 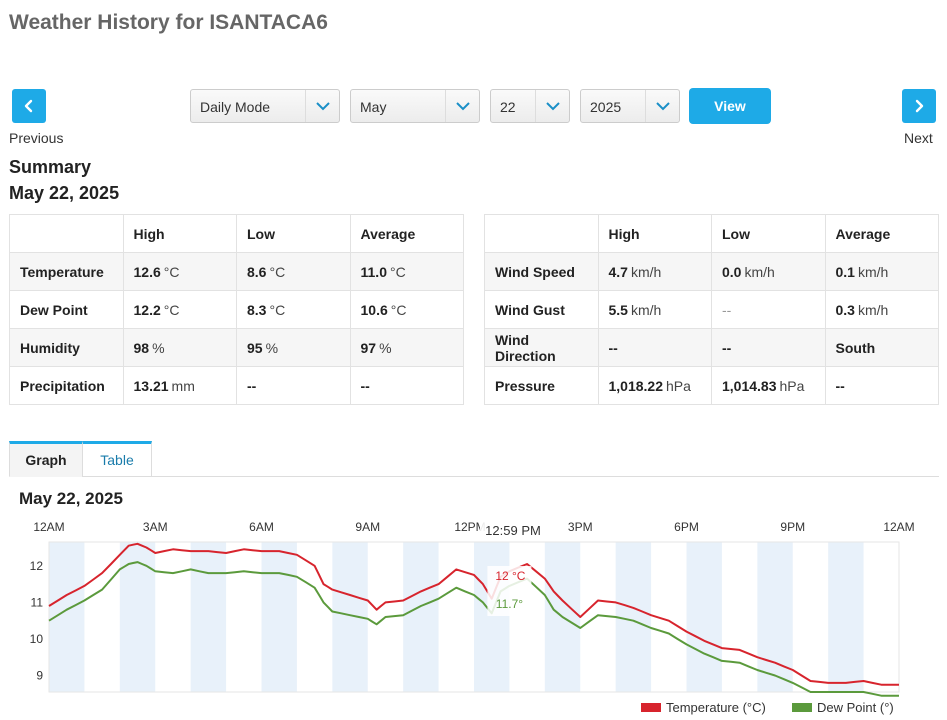 I want to click on row-label: Humidity, so click(x=66, y=347).